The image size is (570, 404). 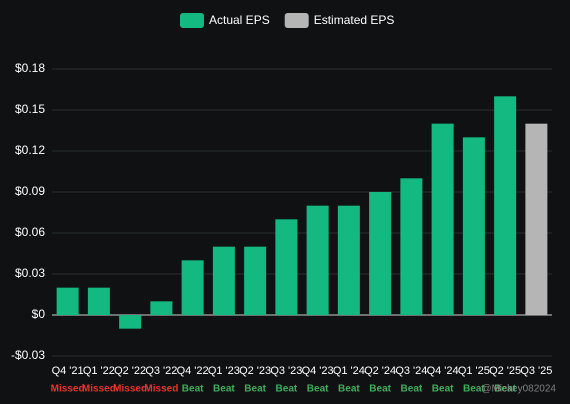 What do you see at coordinates (474, 371) in the screenshot?
I see `x-tick-label: Q1 '25` at bounding box center [474, 371].